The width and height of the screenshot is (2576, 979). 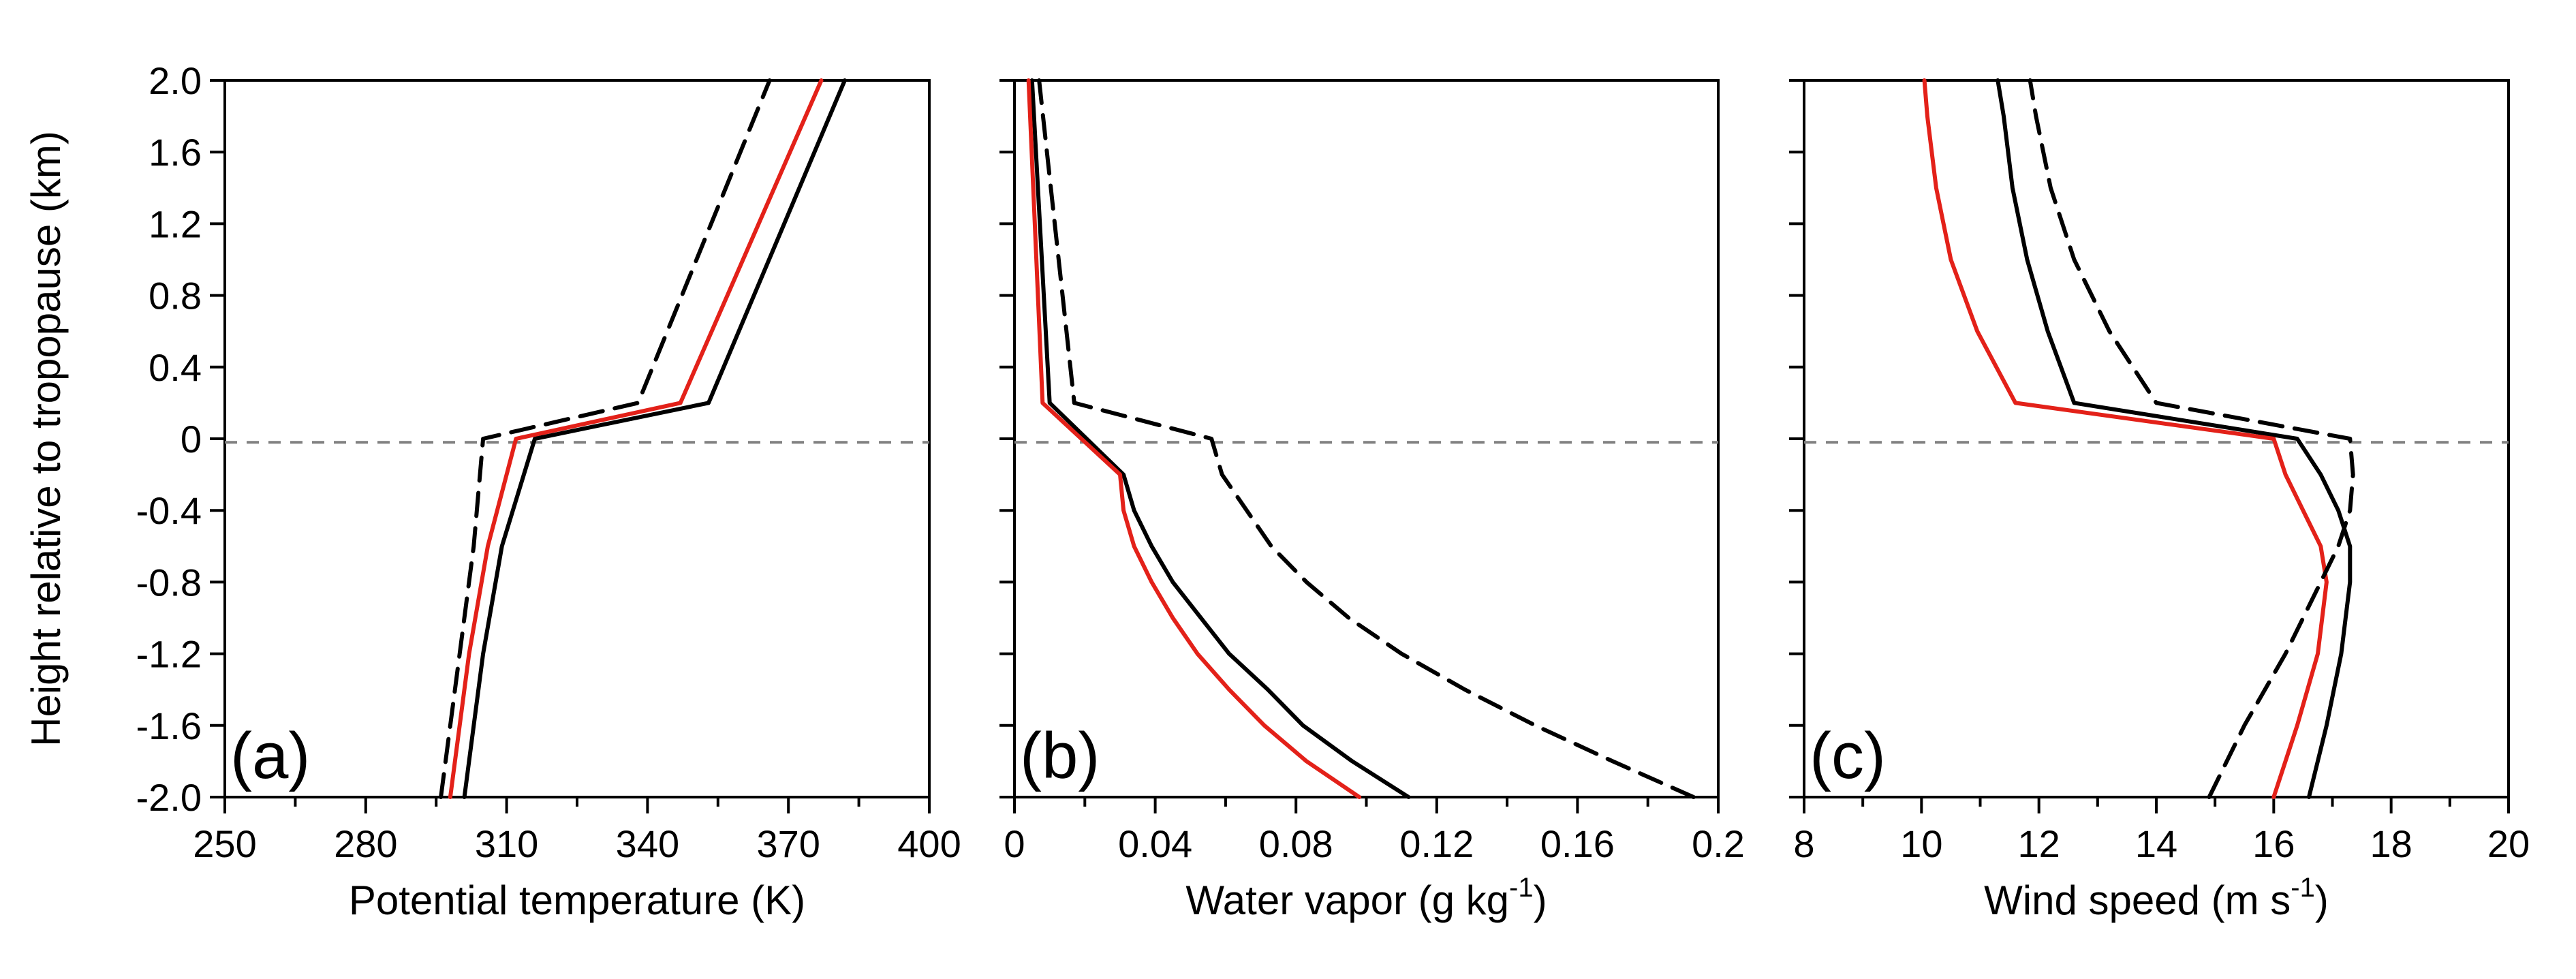 I want to click on y-tick-label: -2.0, so click(x=169, y=797).